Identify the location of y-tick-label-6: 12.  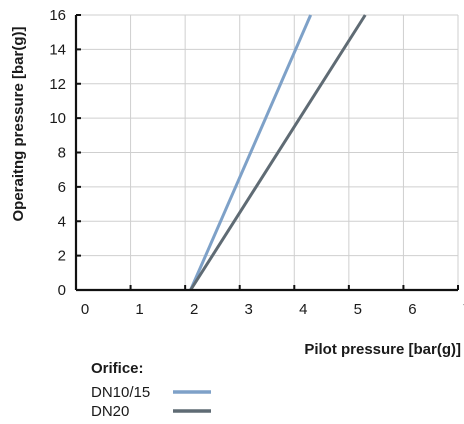
(57, 84).